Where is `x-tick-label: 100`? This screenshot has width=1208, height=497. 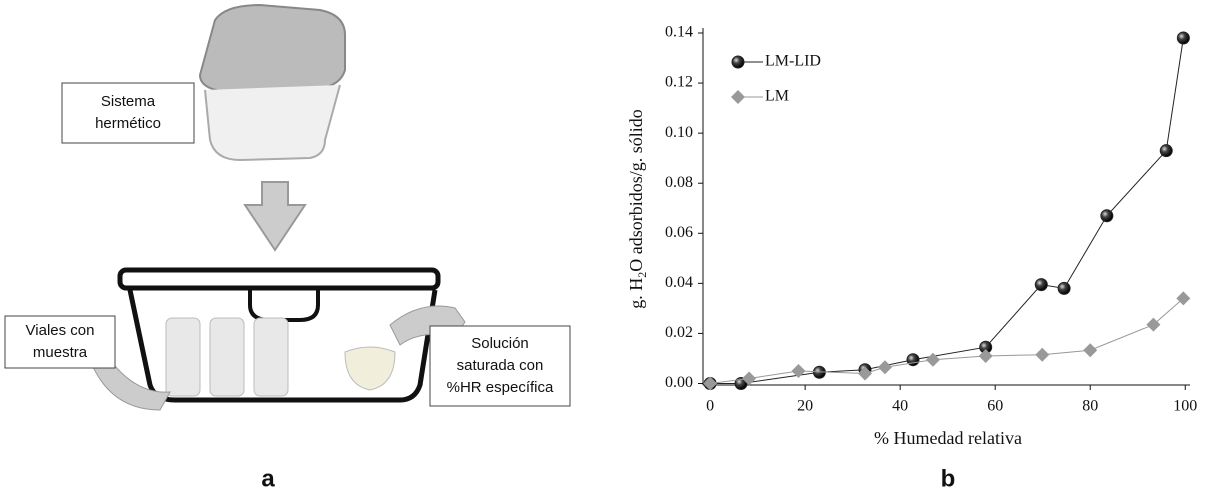
x-tick-label: 100 is located at coordinates (1185, 406).